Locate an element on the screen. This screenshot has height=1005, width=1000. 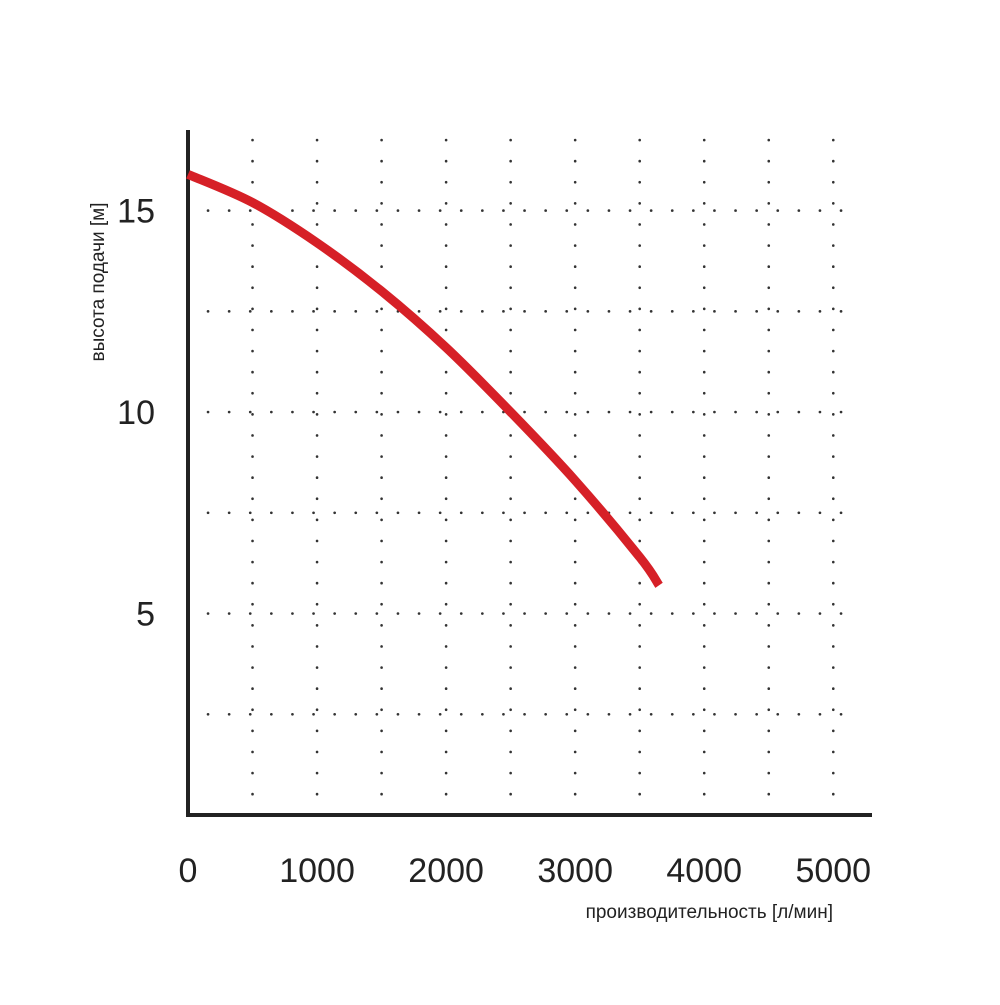
x-tick-label: 1000 is located at coordinates (317, 871).